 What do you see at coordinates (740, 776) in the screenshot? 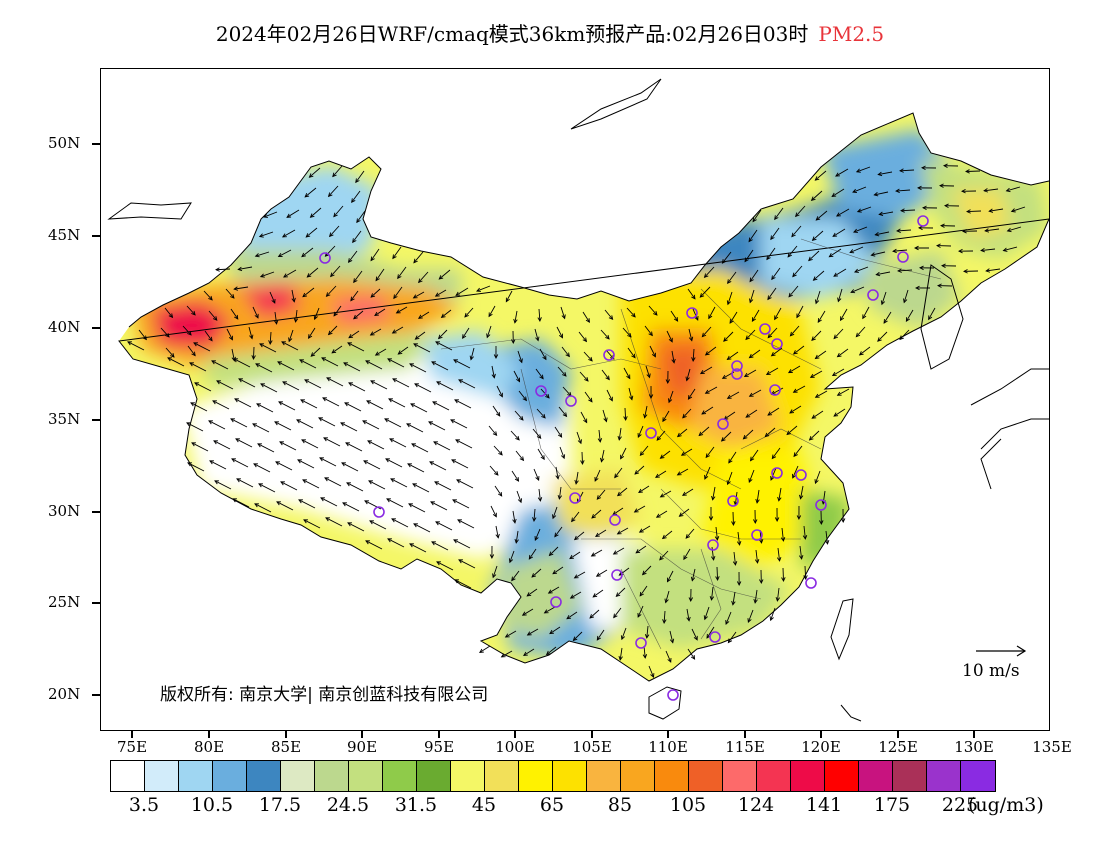
I see `colorbar-swatch` at bounding box center [740, 776].